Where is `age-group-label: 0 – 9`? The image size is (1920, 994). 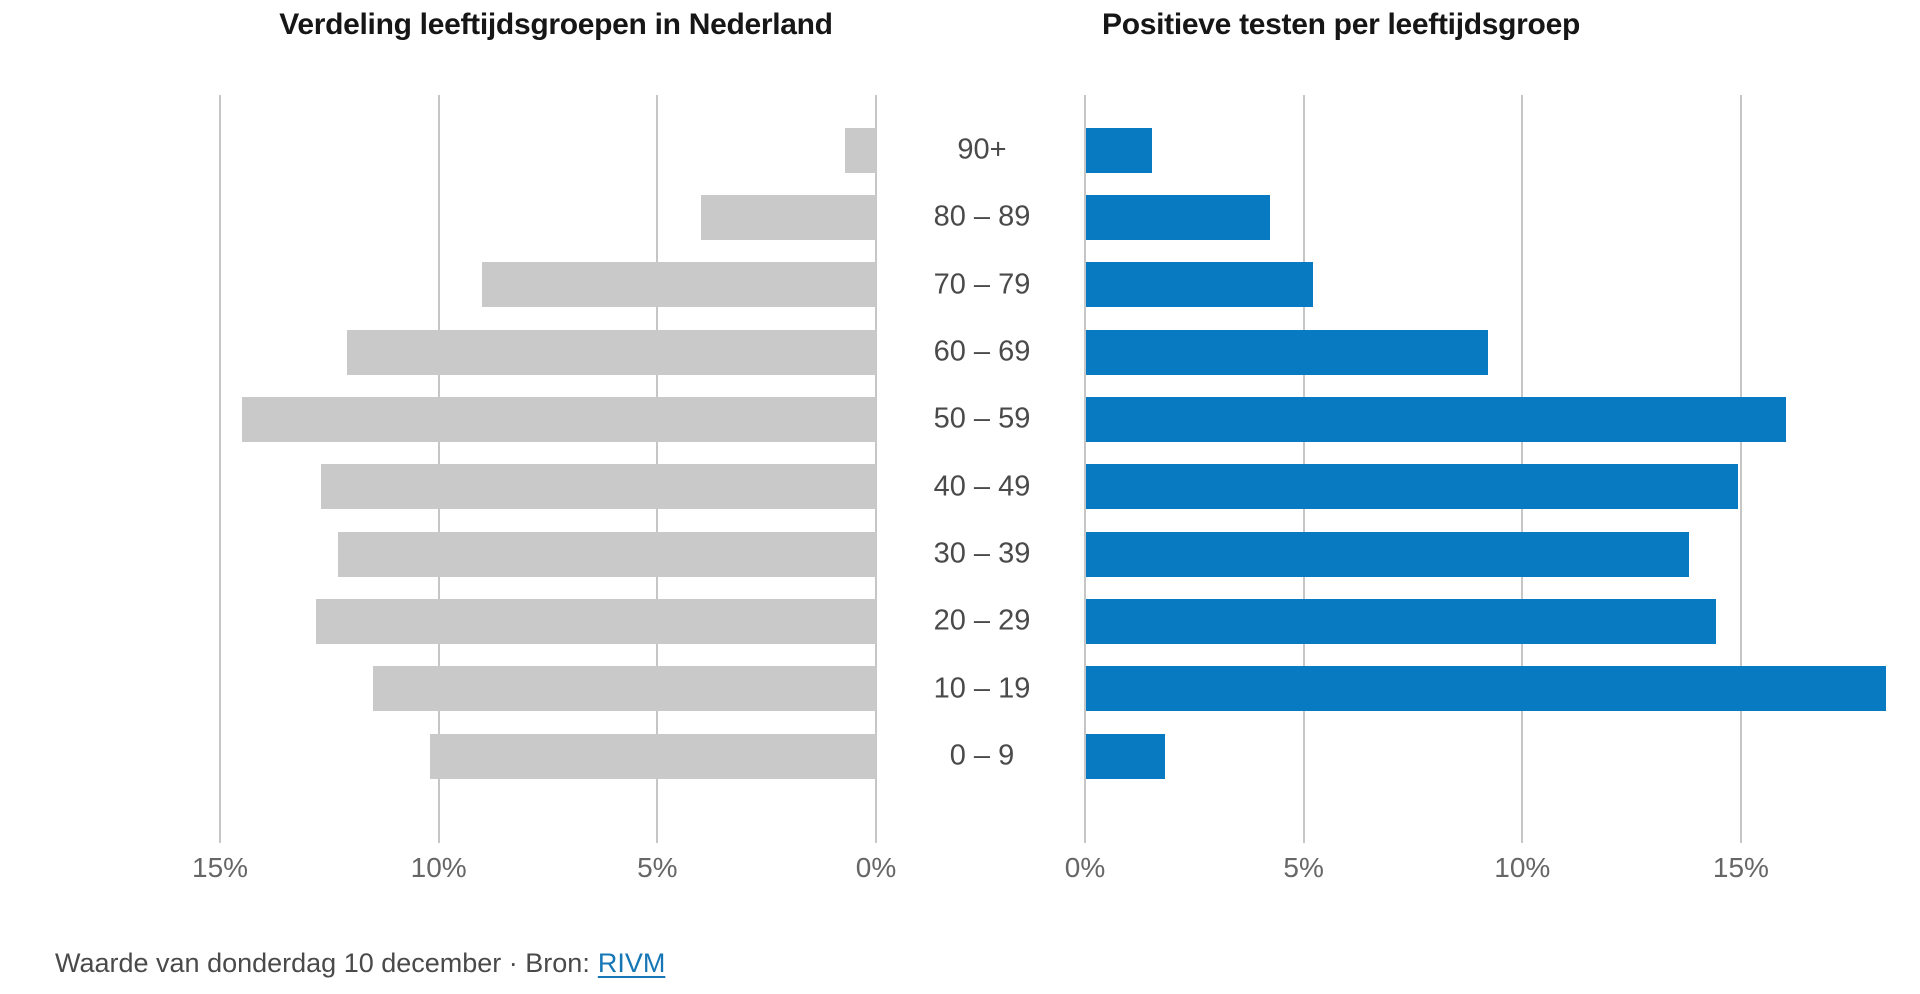
age-group-label: 0 – 9 is located at coordinates (982, 755).